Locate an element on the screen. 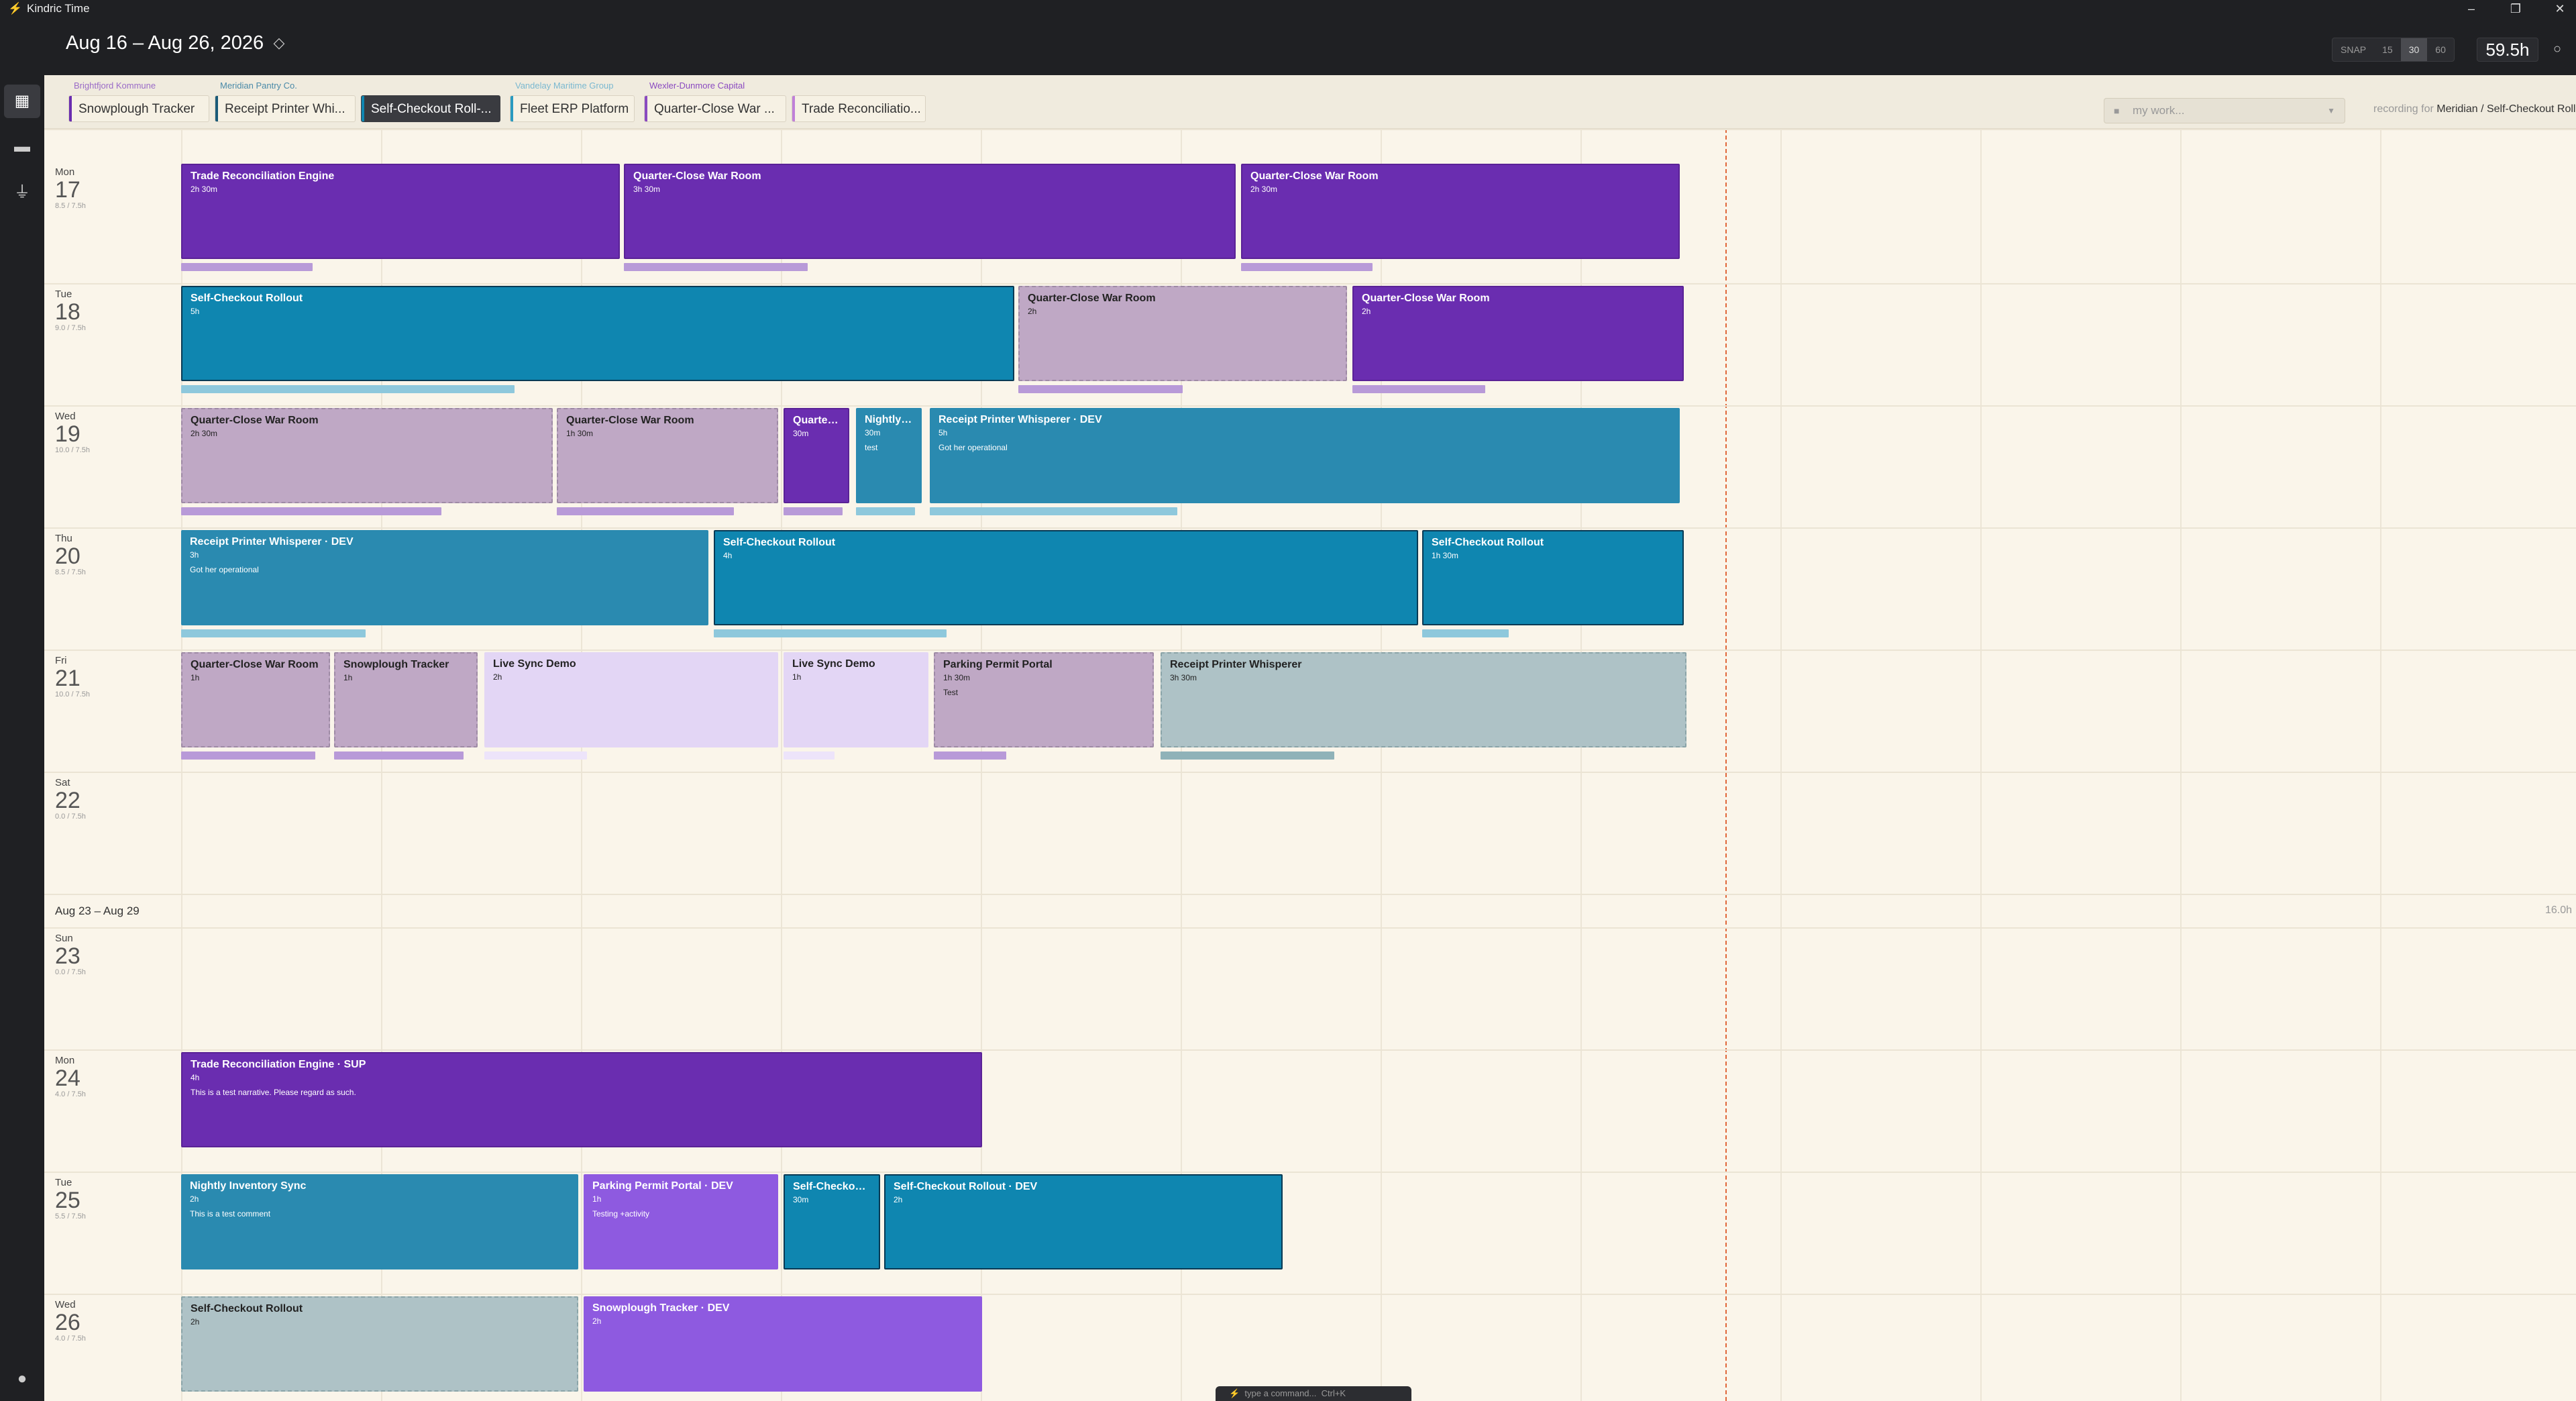  now-indicator is located at coordinates (1726, 765).